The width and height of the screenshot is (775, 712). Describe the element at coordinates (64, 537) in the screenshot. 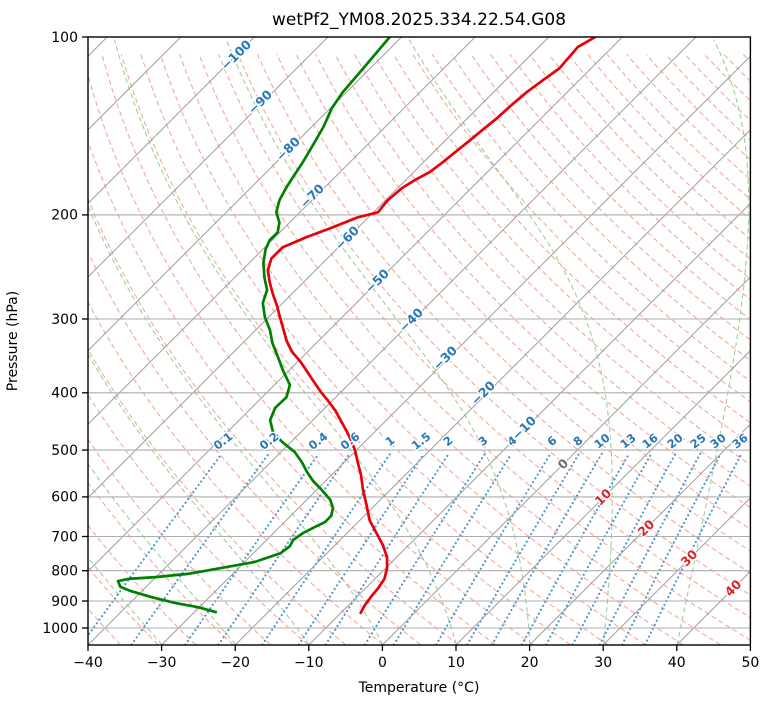

I see `y-tick-label: 700` at that location.